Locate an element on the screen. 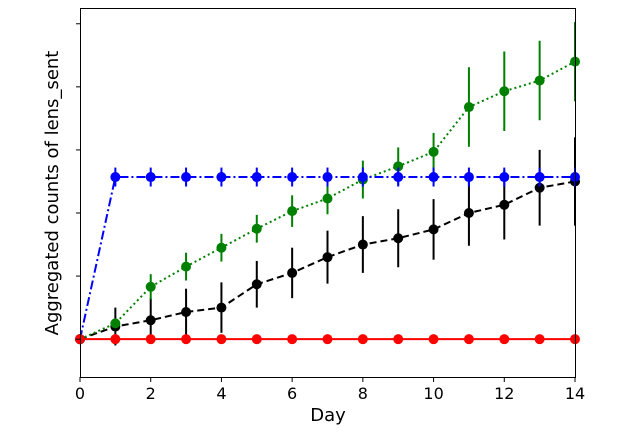 This screenshot has height=434, width=640. x-tick-label-6: 6 is located at coordinates (292, 393).